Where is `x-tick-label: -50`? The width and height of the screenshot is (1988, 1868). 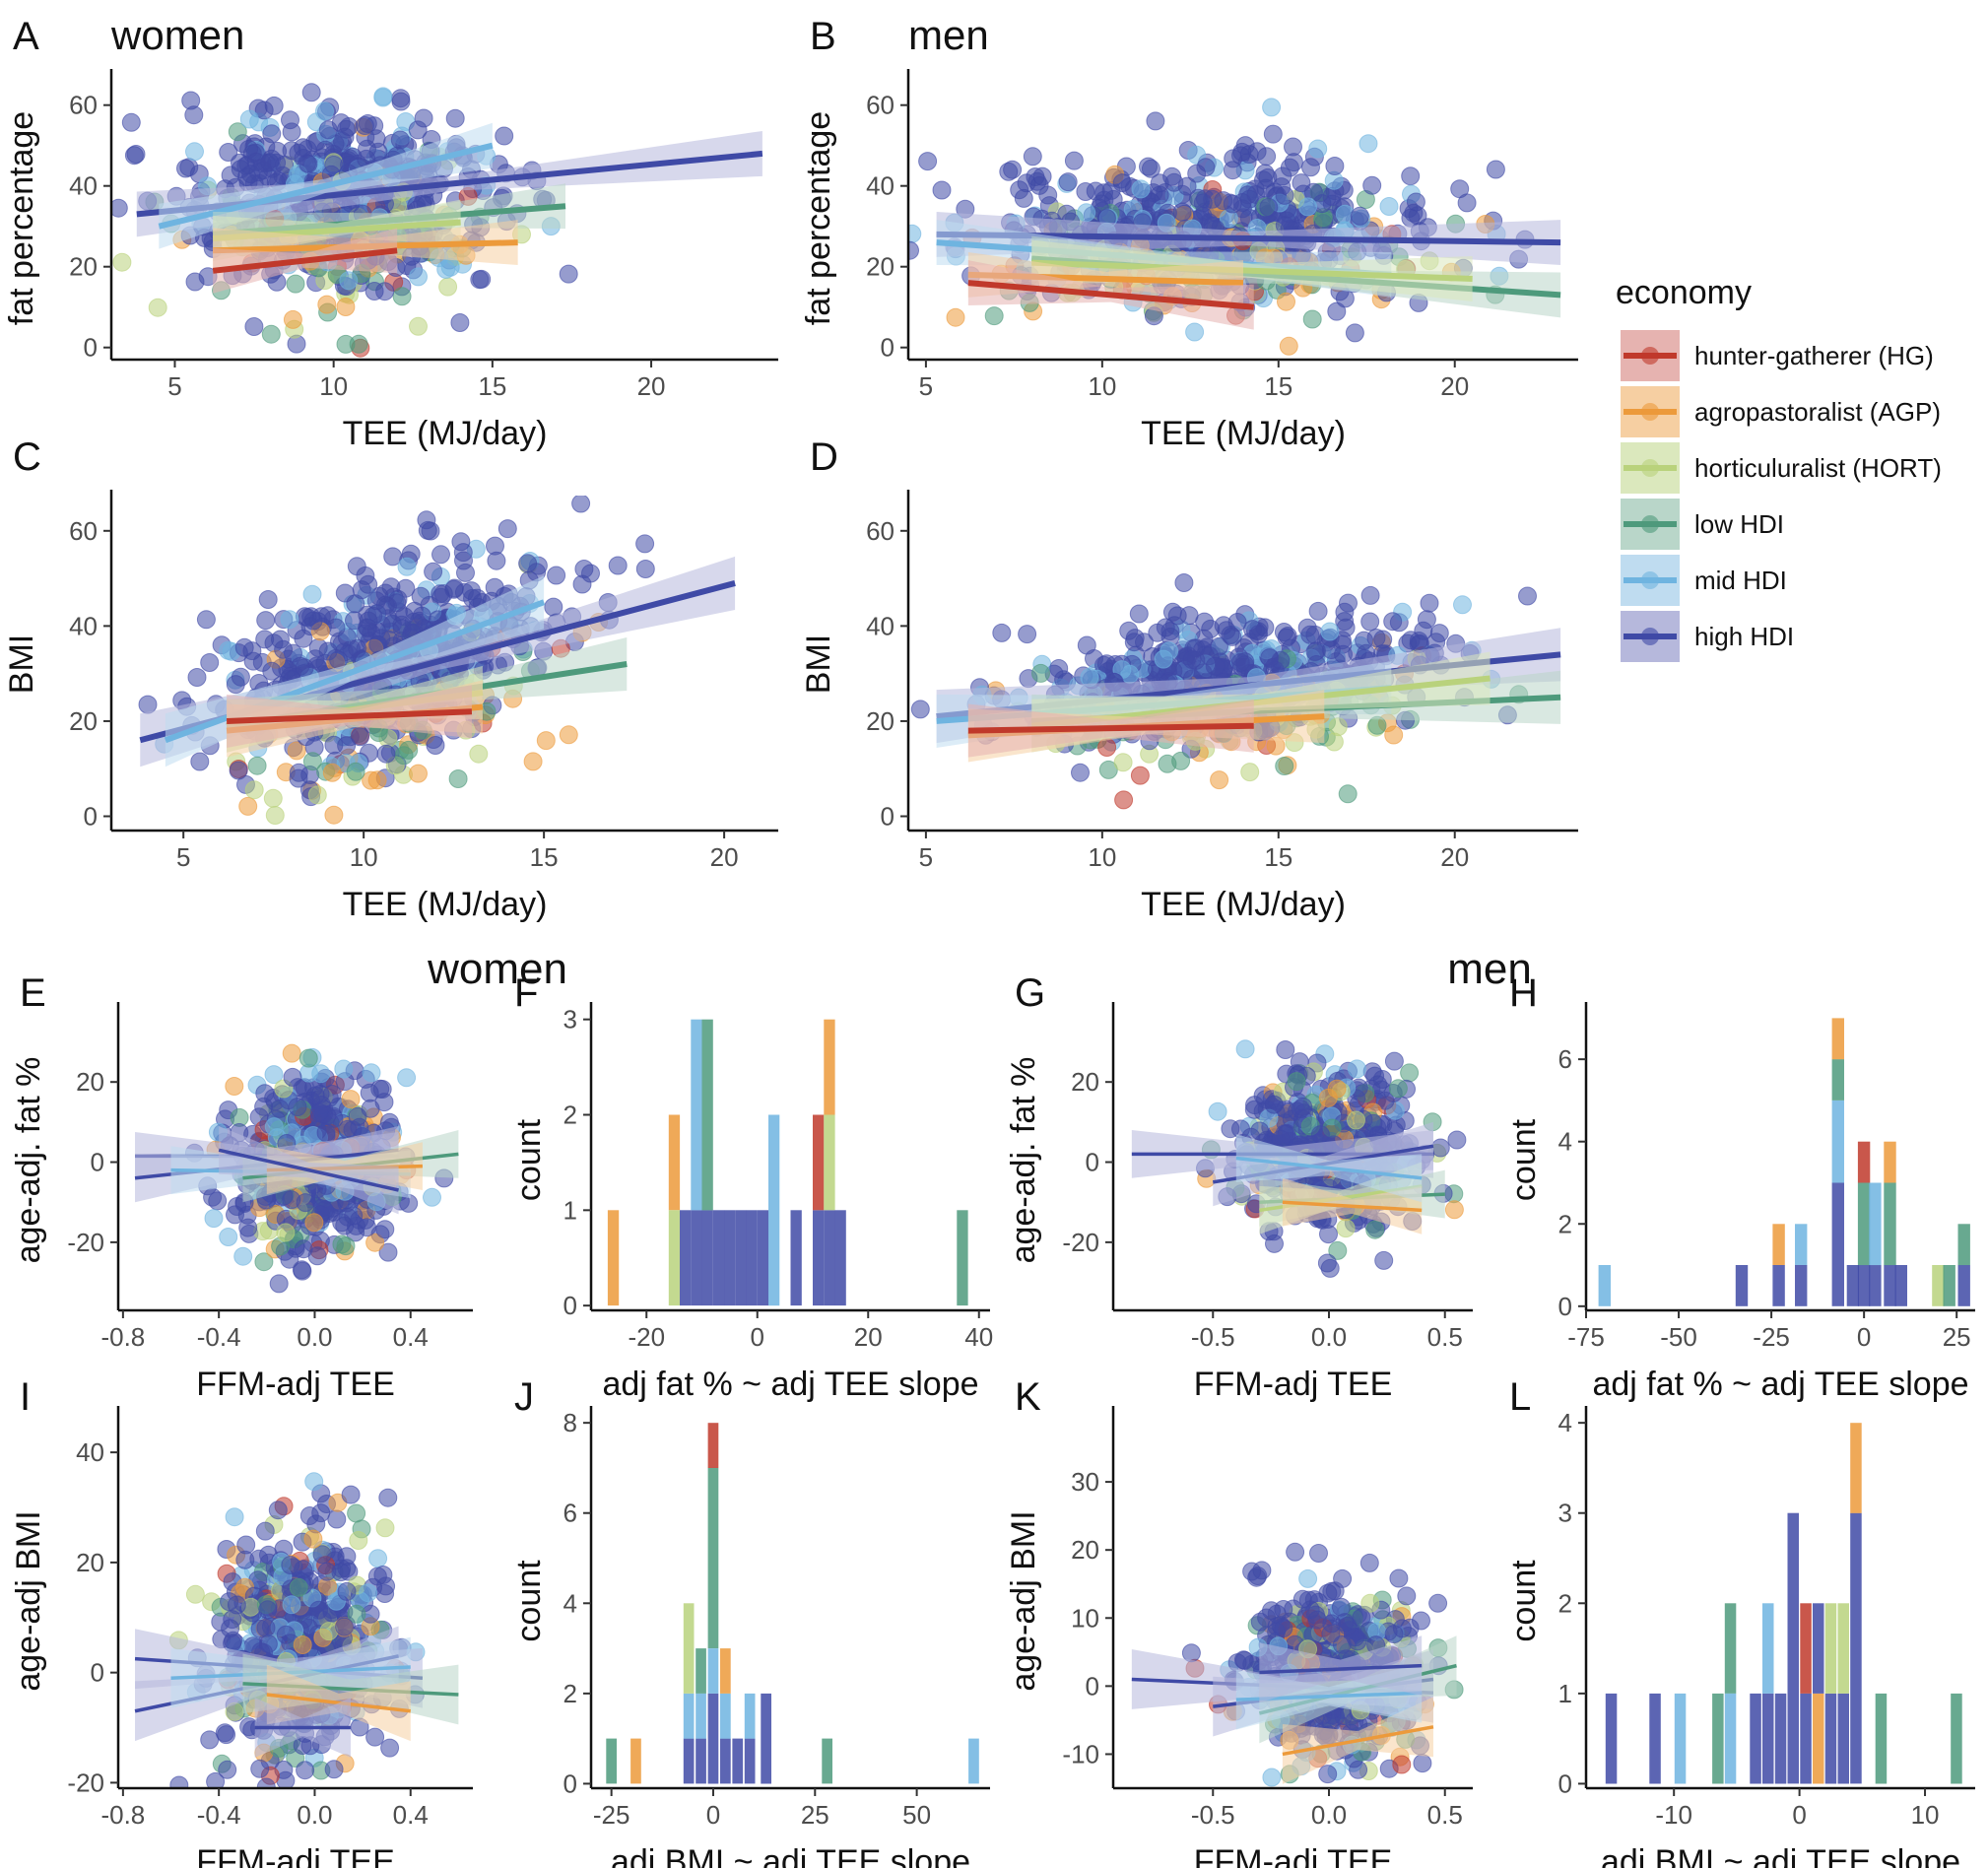 x-tick-label: -50 is located at coordinates (1678, 1337).